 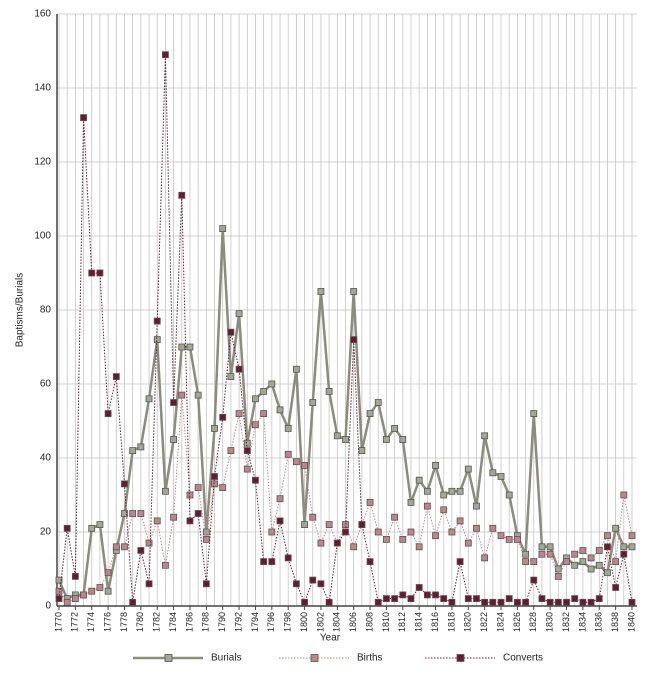 What do you see at coordinates (599, 622) in the screenshot?
I see `x-tick-label: 1836` at bounding box center [599, 622].